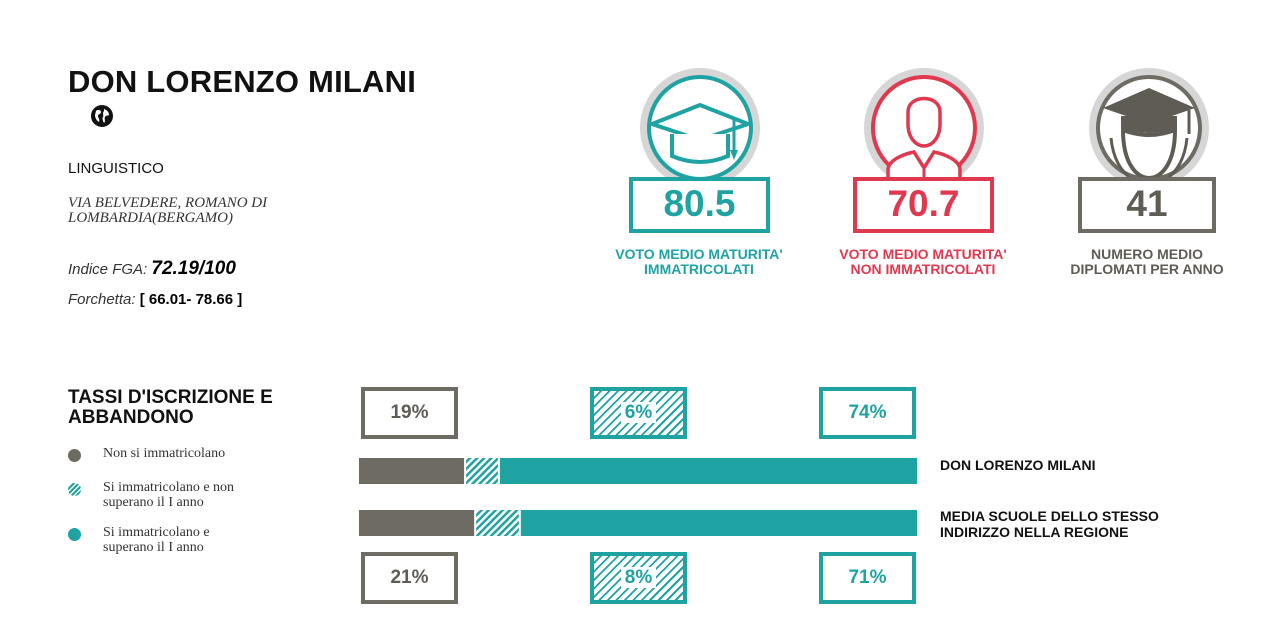 The width and height of the screenshot is (1280, 619). I want to click on section-title: TASSI D'ISCRIZIONE E ABBANDONO, so click(170, 407).